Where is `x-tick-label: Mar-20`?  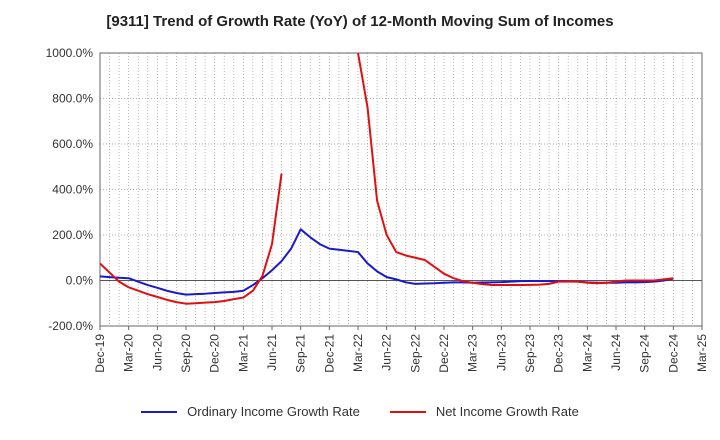
x-tick-label: Mar-20 is located at coordinates (129, 353).